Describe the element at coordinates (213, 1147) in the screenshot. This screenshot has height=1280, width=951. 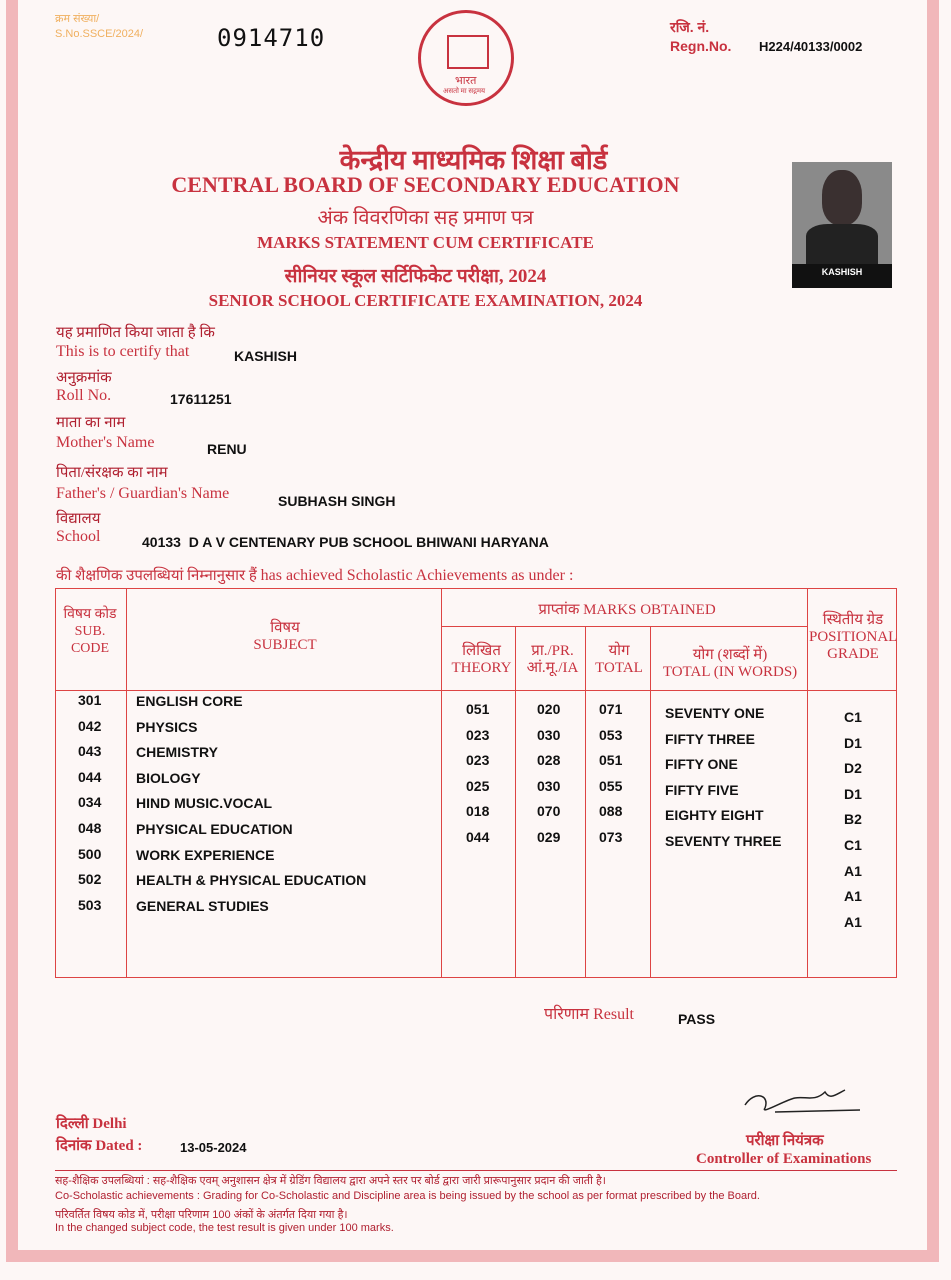
I see `date-value: 13-05-2024` at that location.